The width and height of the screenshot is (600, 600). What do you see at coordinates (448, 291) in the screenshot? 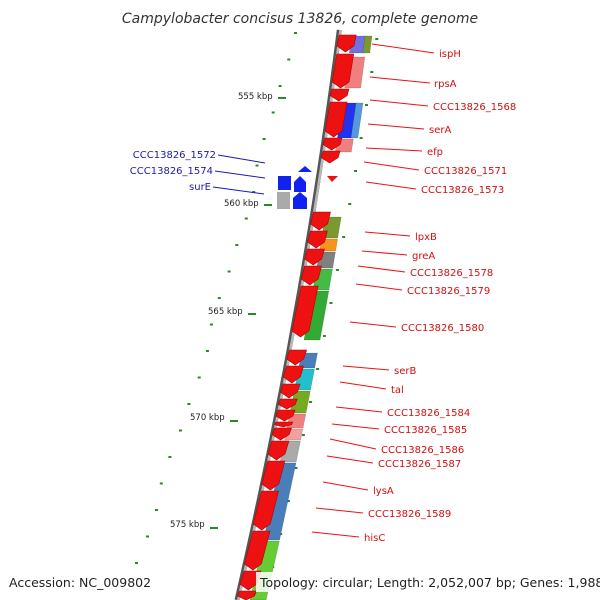
I see `gene-label: CCC13826_1579` at bounding box center [448, 291].